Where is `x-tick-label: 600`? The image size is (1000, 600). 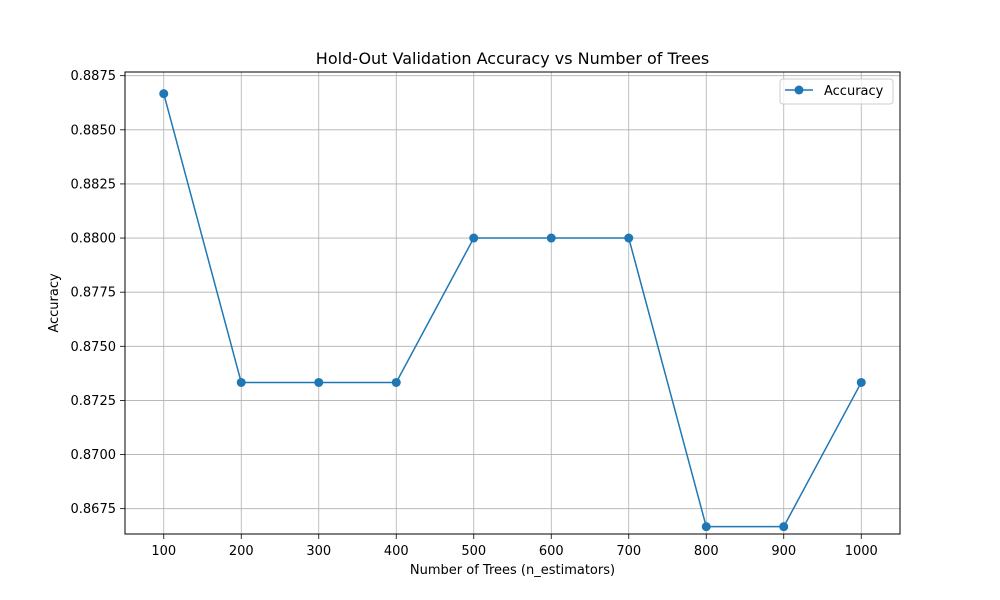 x-tick-label: 600 is located at coordinates (551, 551).